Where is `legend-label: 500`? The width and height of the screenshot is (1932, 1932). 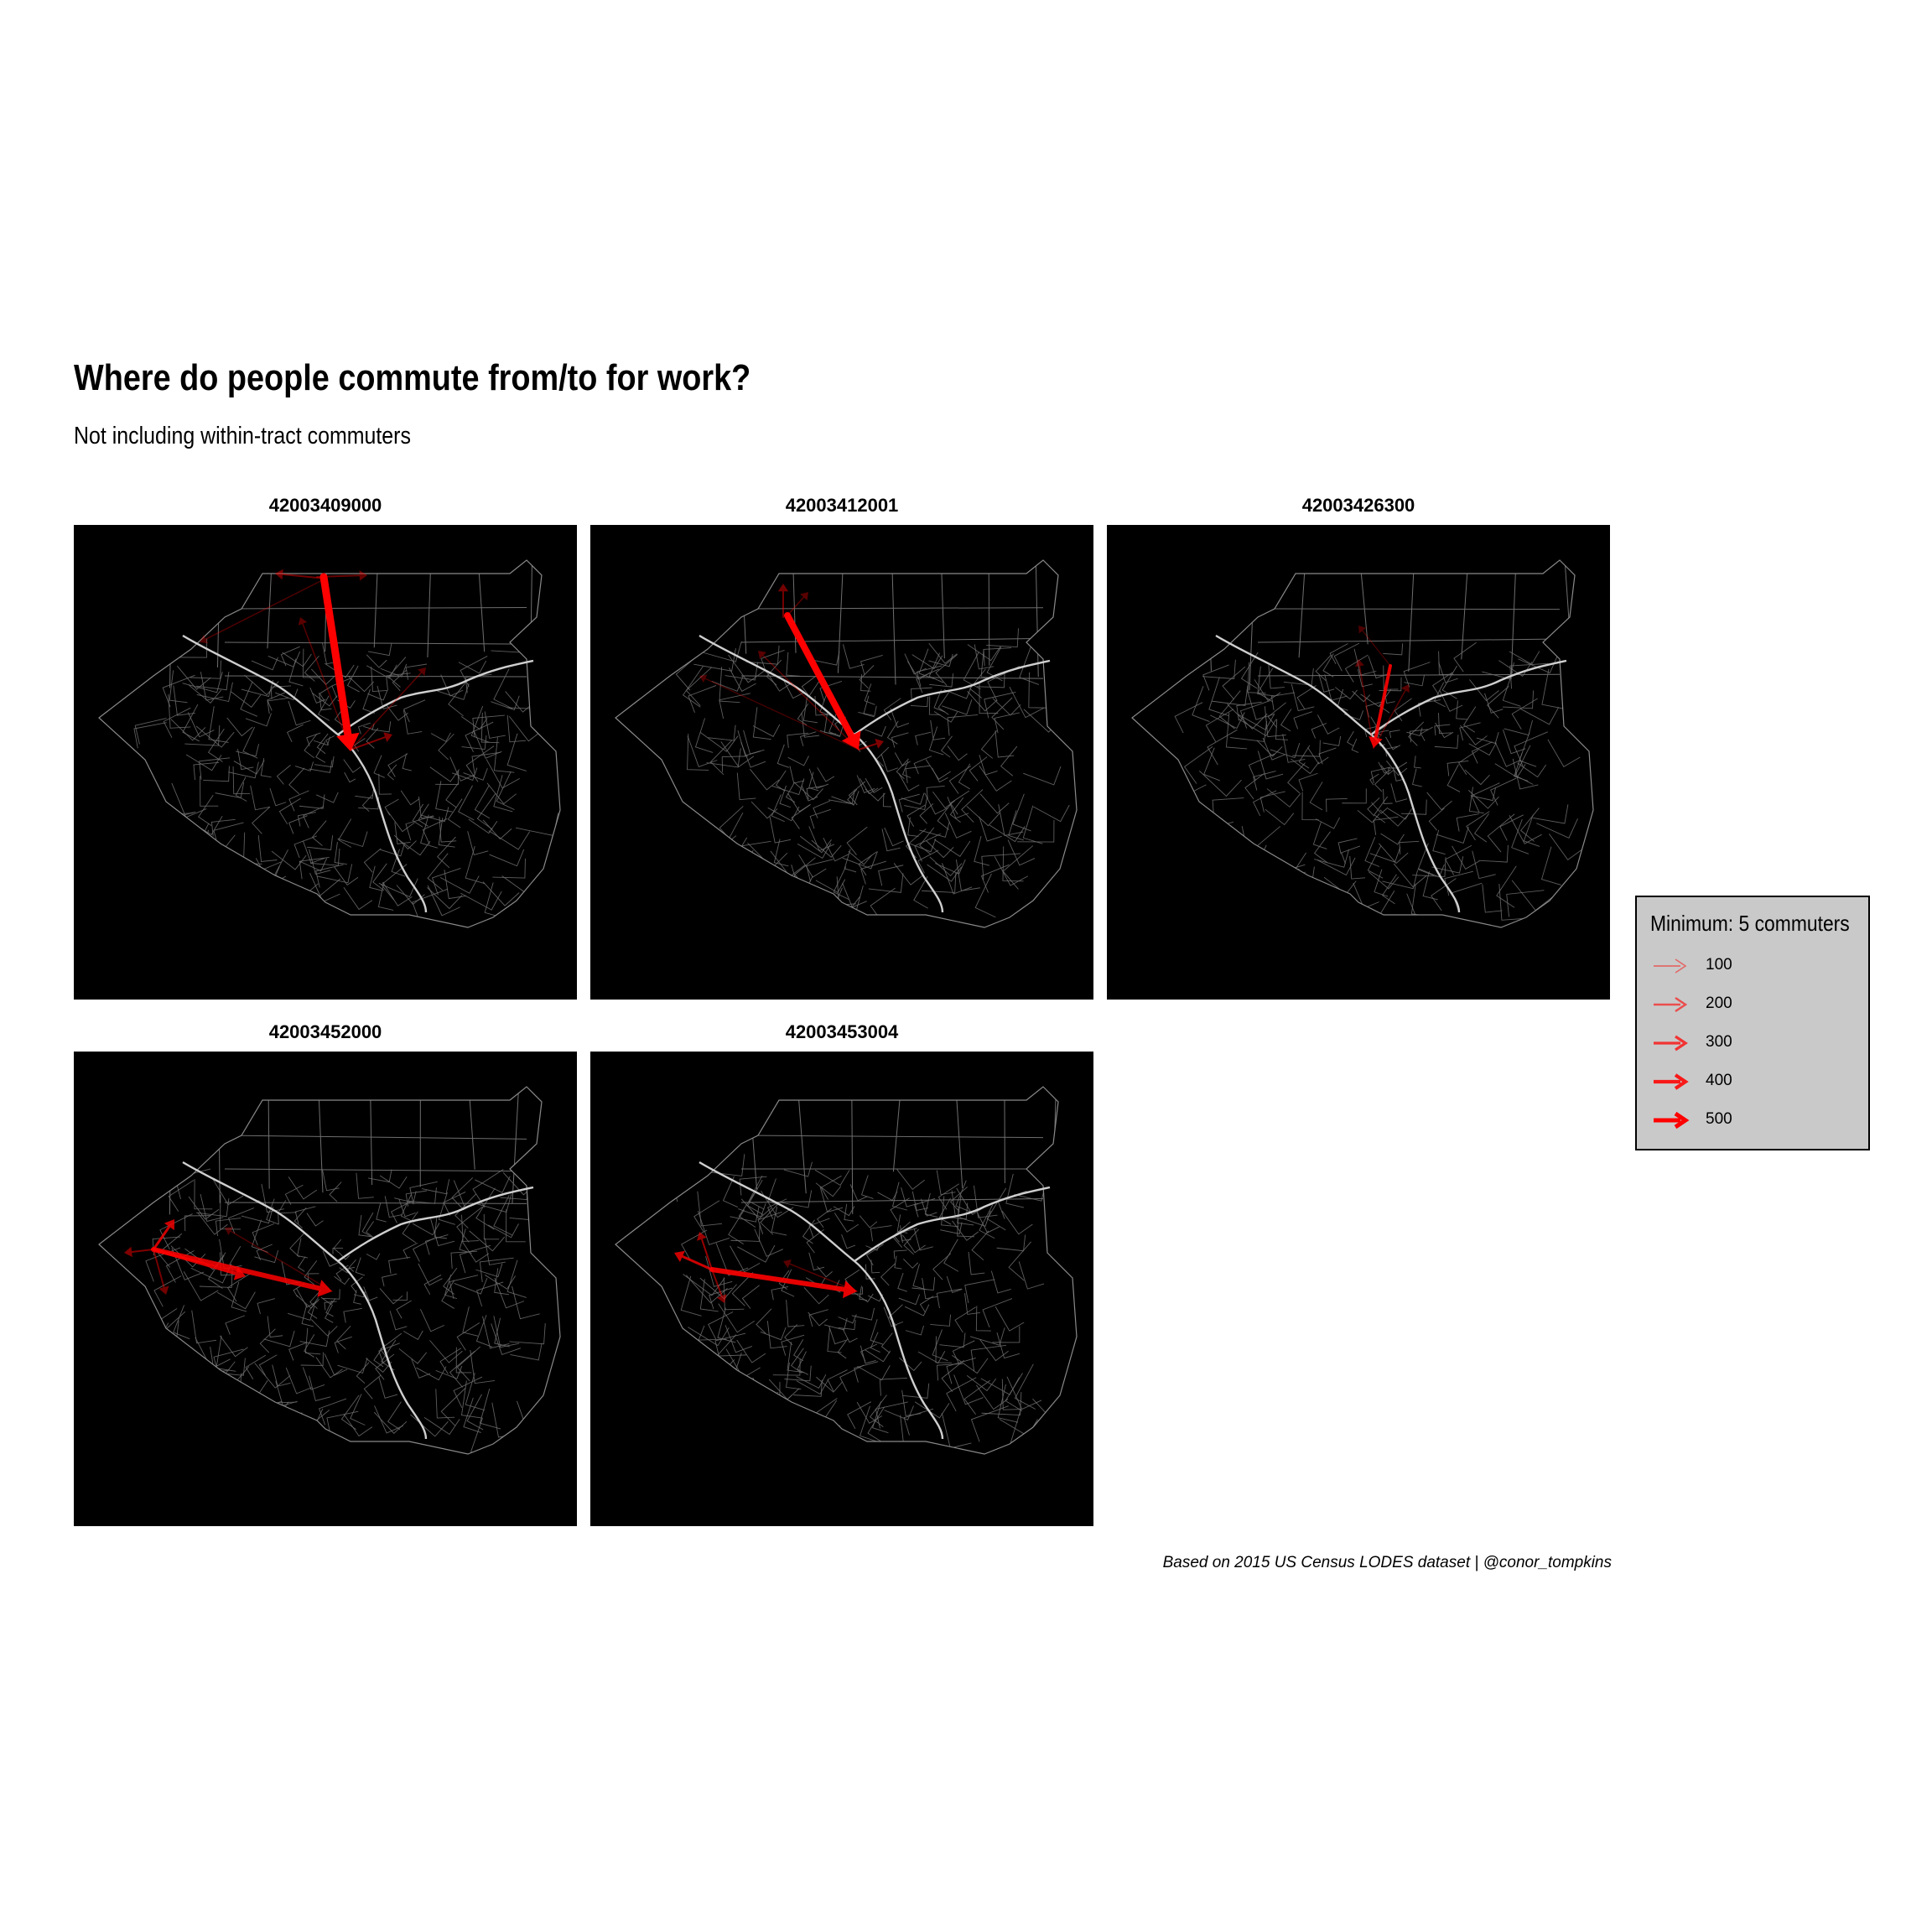 legend-label: 500 is located at coordinates (1719, 1119).